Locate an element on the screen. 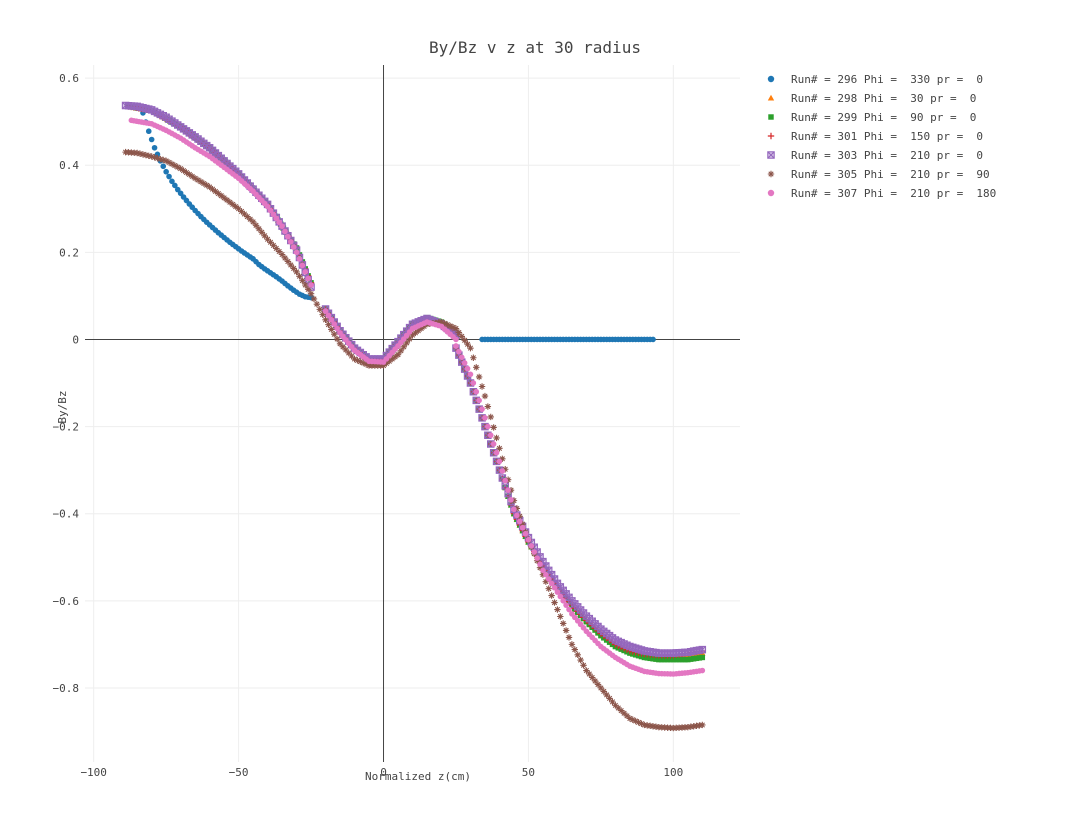  x-tick-label: −100 is located at coordinates (93, 772).